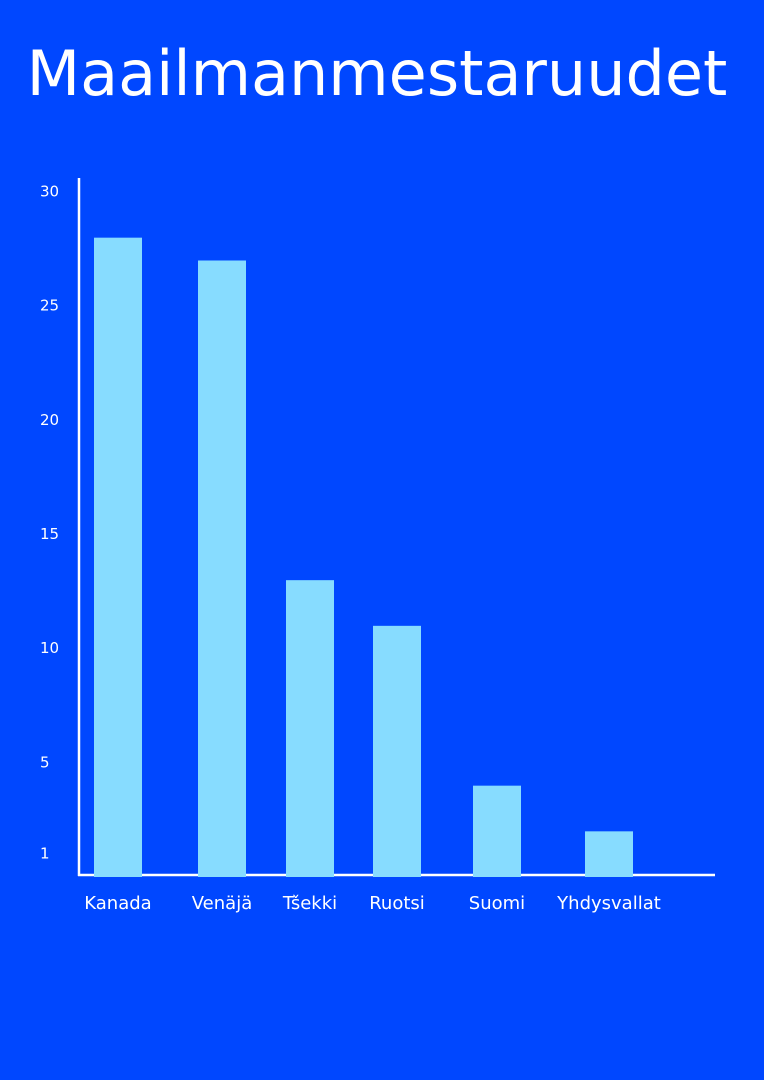 Image resolution: width=764 pixels, height=1080 pixels. I want to click on y-tick-label: 25, so click(49, 306).